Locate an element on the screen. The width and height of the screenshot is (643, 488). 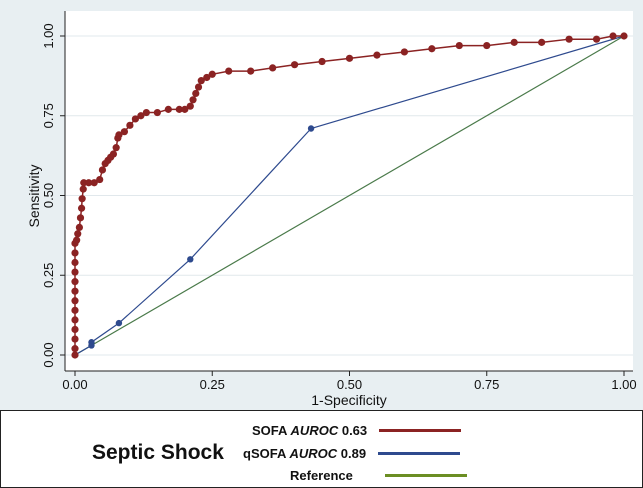
legend-entry-name: Reference is located at coordinates (321, 475).